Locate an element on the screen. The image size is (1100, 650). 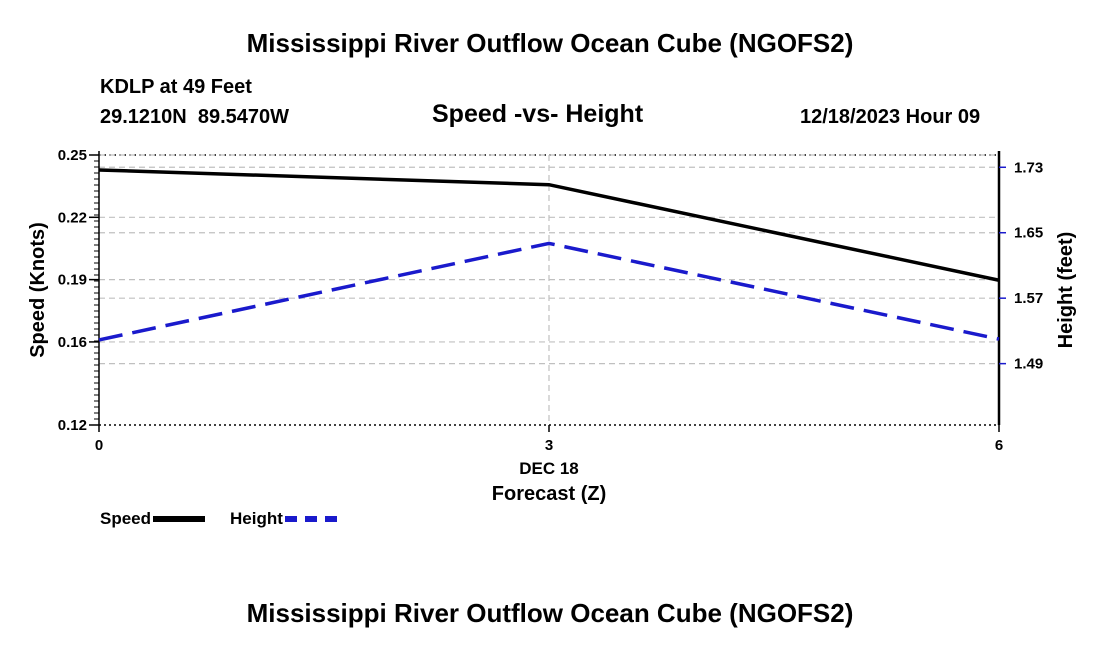
legend-height: Height is located at coordinates (283, 519).